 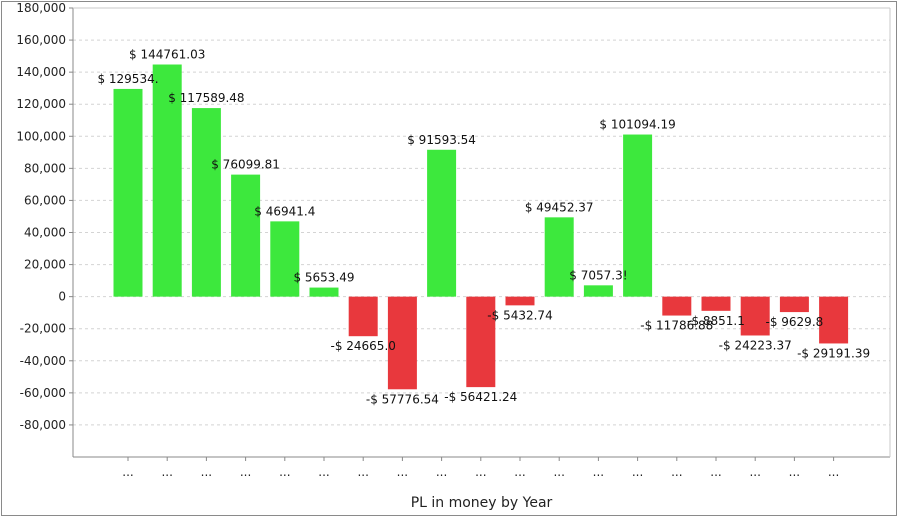 What do you see at coordinates (62, 297) in the screenshot?
I see `y-tick-label: 0` at bounding box center [62, 297].